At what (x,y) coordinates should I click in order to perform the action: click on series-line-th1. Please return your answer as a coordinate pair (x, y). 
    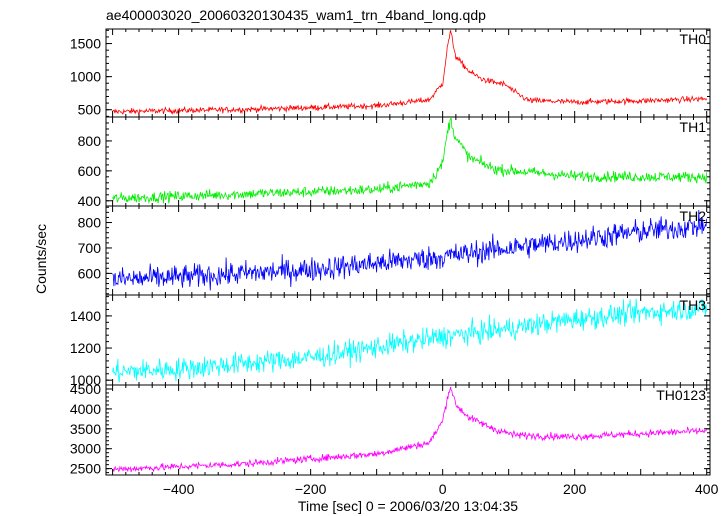
    Looking at the image, I should click on (410, 161).